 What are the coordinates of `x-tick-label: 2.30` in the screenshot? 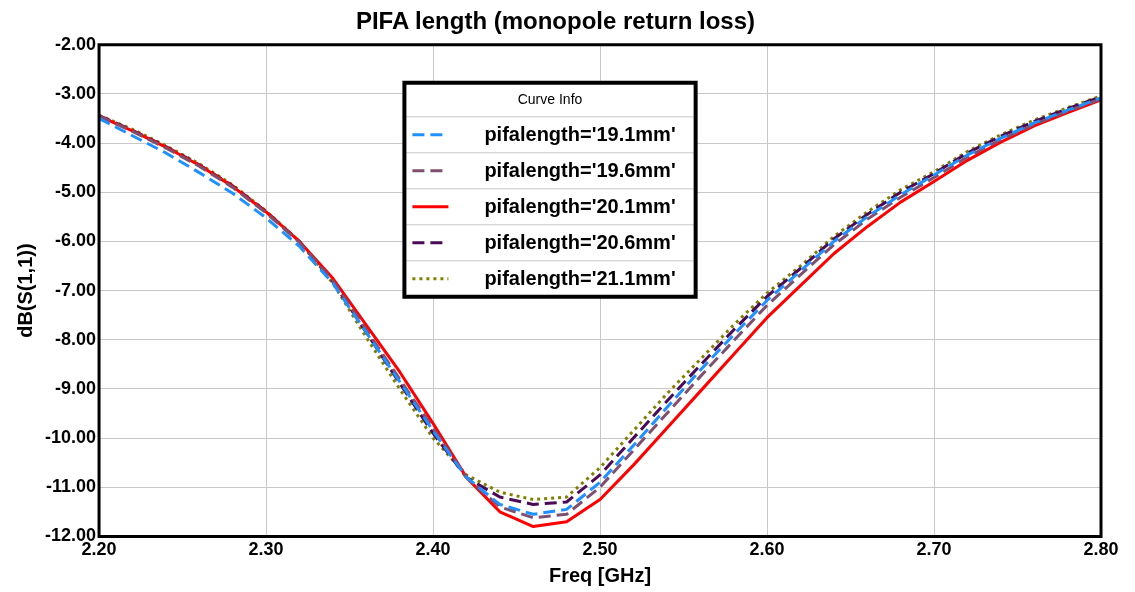 It's located at (266, 549).